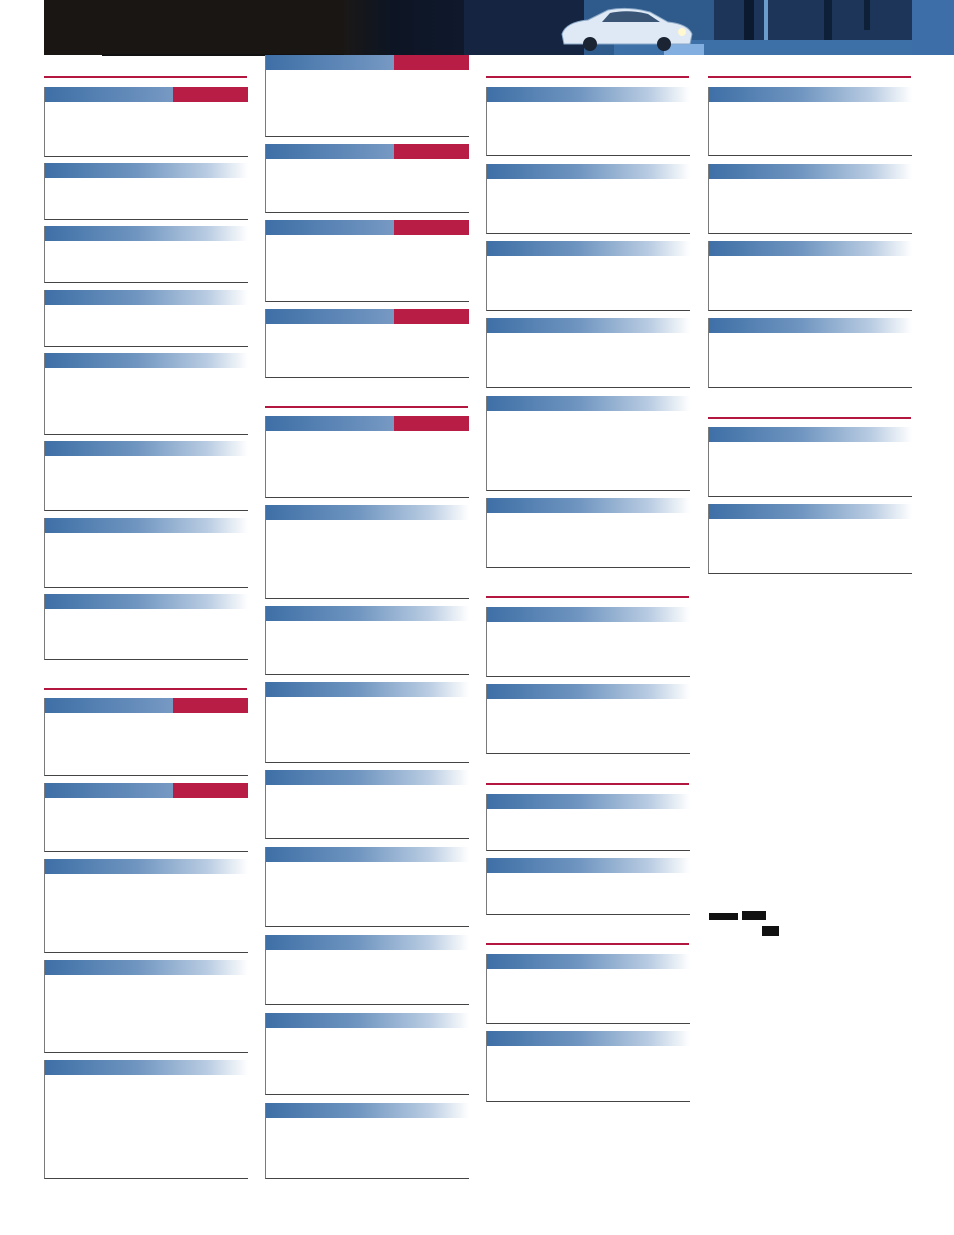 The image size is (954, 1235). What do you see at coordinates (754, 915) in the screenshot?
I see `dolby-surround-logo` at bounding box center [754, 915].